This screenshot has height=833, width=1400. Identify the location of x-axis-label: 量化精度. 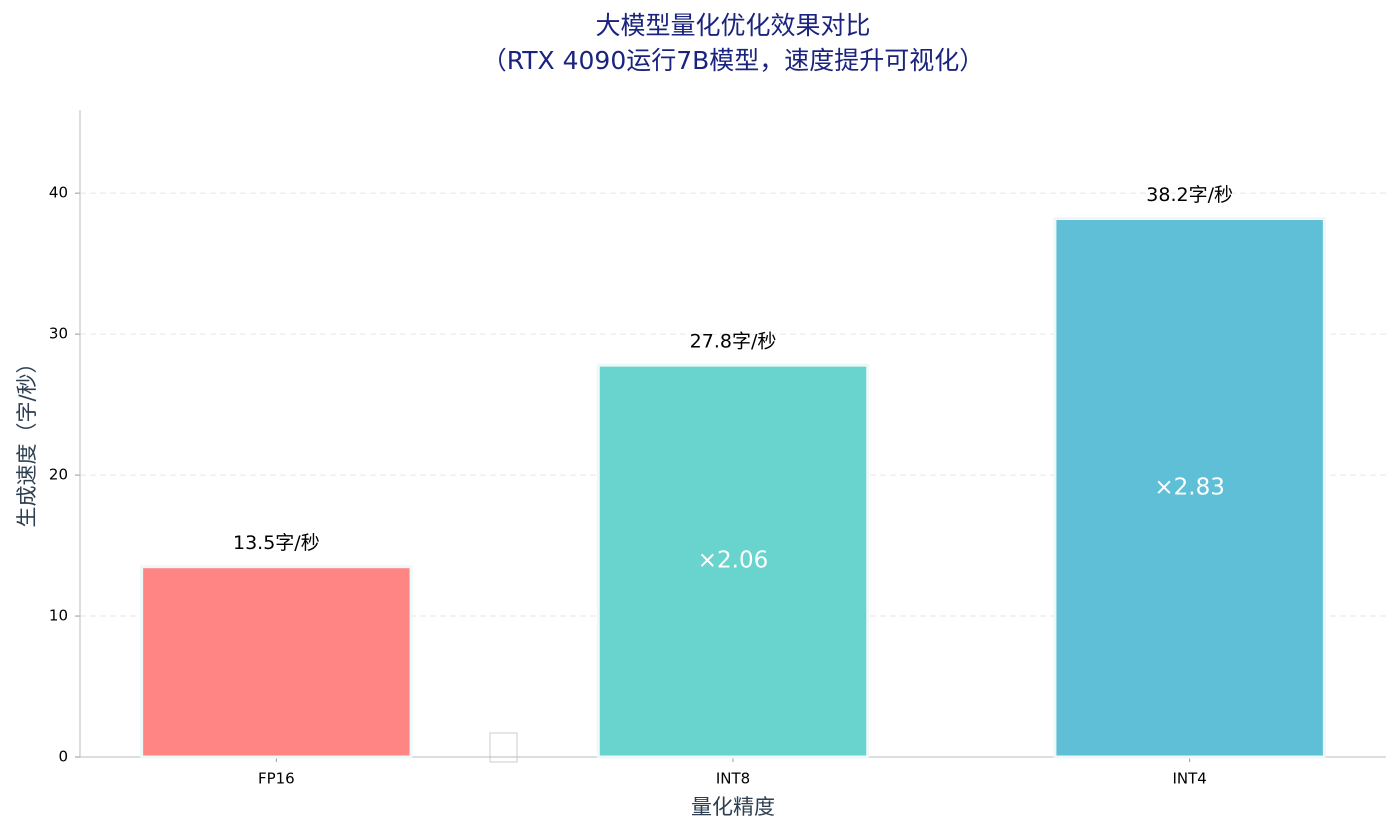
(733, 807).